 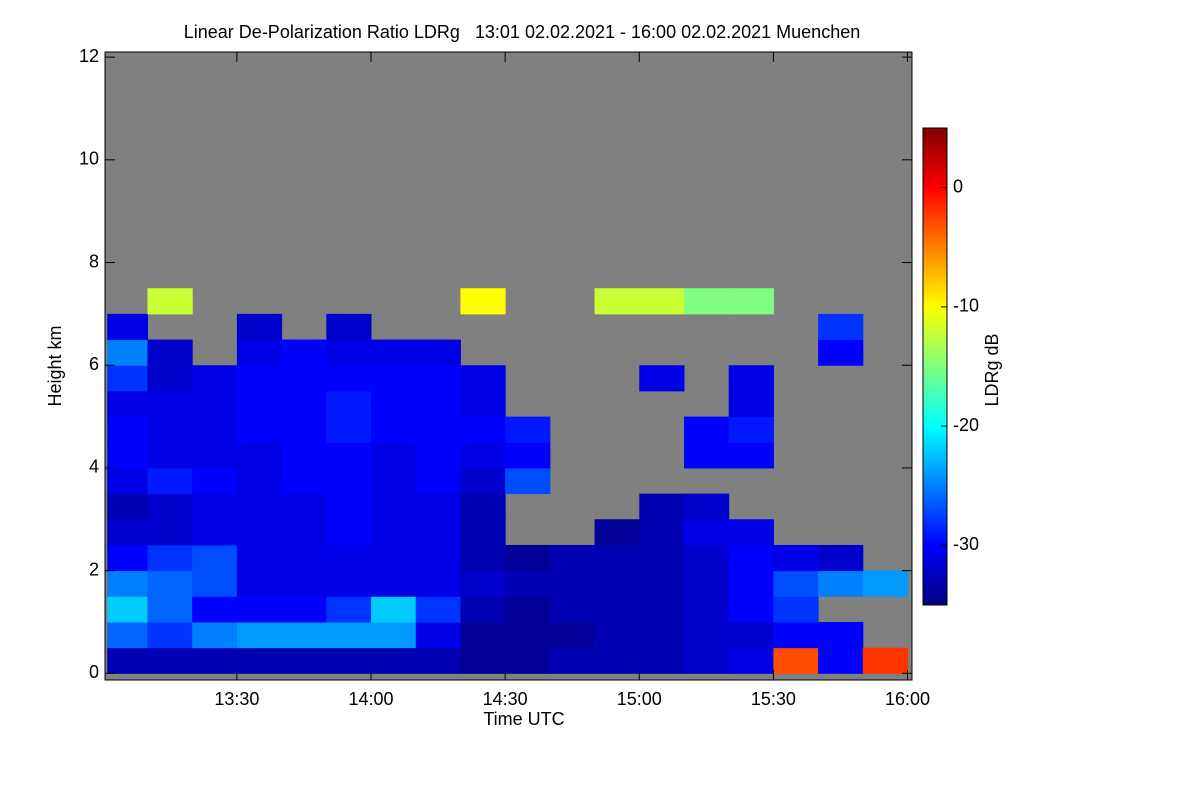 What do you see at coordinates (505, 699) in the screenshot?
I see `x-tick-label: 14:30` at bounding box center [505, 699].